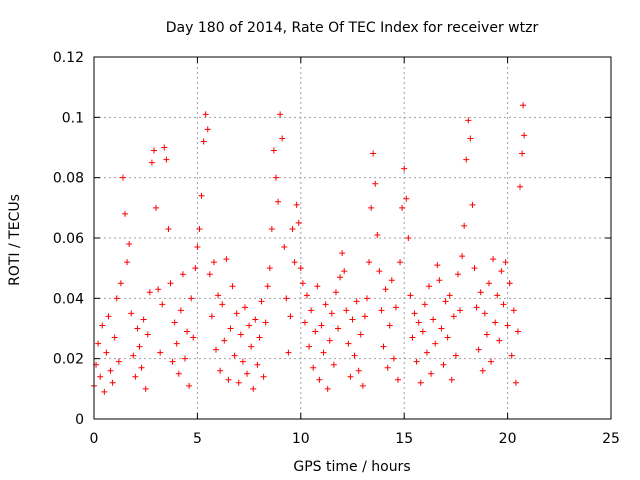 The height and width of the screenshot is (480, 640). What do you see at coordinates (79, 420) in the screenshot?
I see `y-tick-label: 0` at bounding box center [79, 420].